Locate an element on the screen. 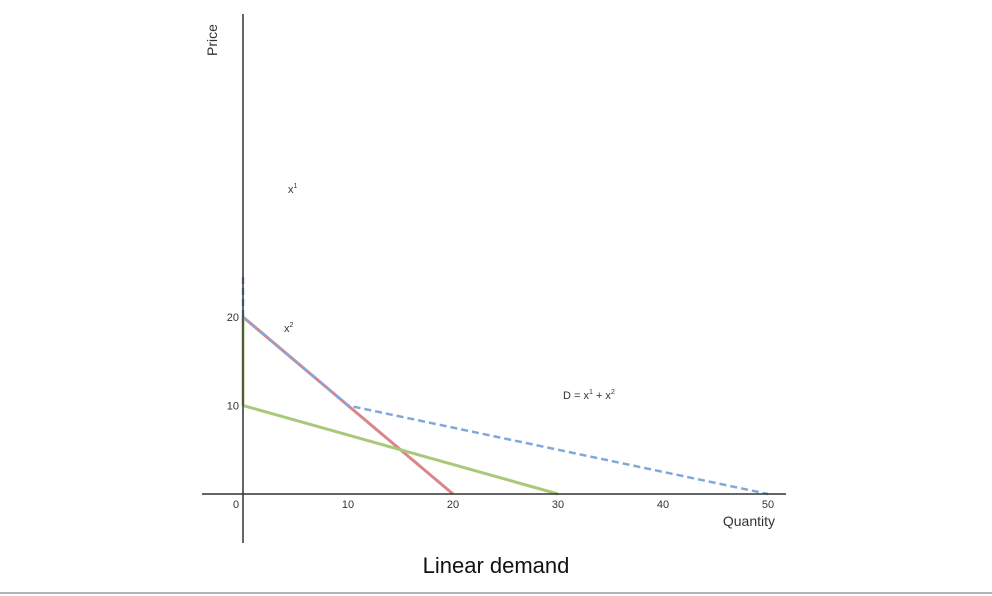 The height and width of the screenshot is (596, 992). x1-label: x1 is located at coordinates (293, 189).